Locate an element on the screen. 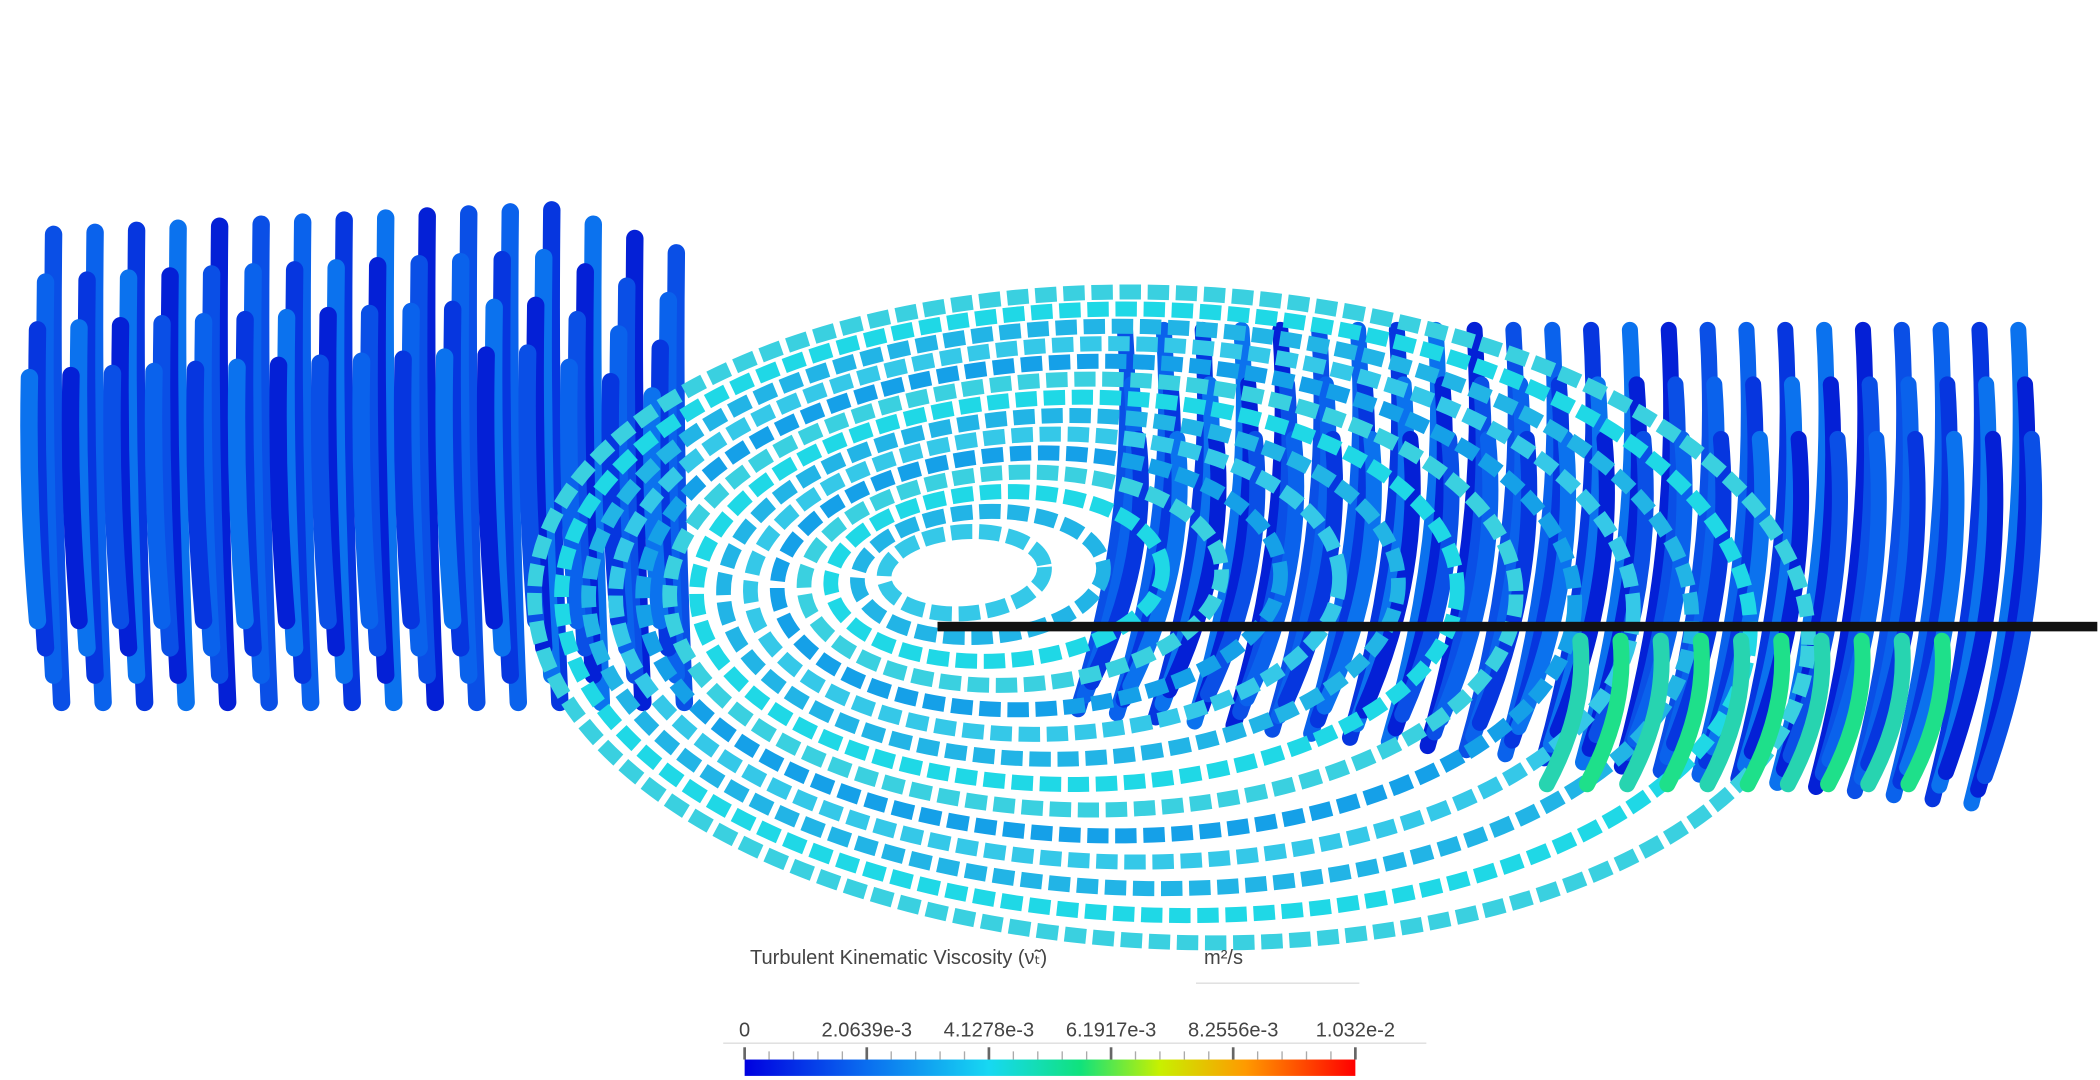 The width and height of the screenshot is (2100, 1080). tick-label: 2.0639e-3 is located at coordinates (867, 1030).